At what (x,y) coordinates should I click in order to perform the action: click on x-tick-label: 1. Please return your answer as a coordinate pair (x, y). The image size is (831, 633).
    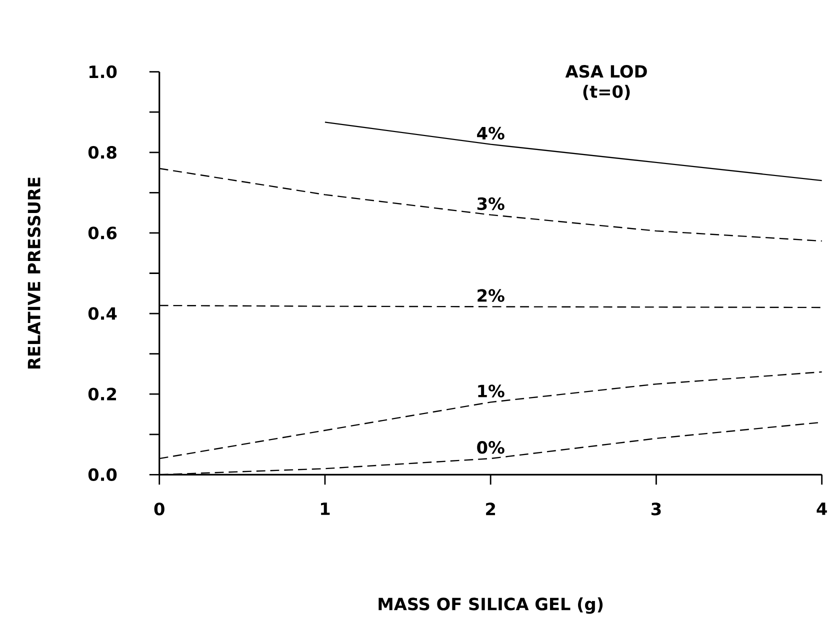
    Looking at the image, I should click on (325, 508).